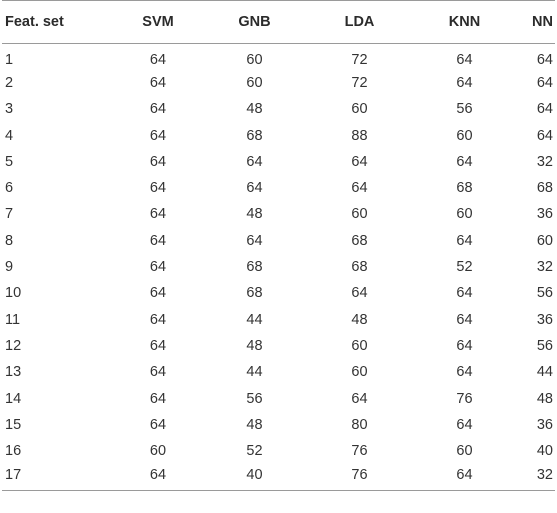 This screenshot has height=513, width=557. I want to click on table-row: 17 64 40 76 64 32, so click(278, 478).